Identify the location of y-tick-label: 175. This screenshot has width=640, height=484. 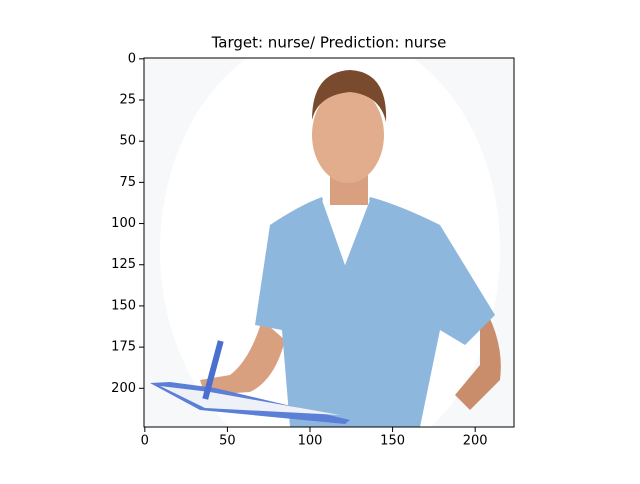
(123, 347).